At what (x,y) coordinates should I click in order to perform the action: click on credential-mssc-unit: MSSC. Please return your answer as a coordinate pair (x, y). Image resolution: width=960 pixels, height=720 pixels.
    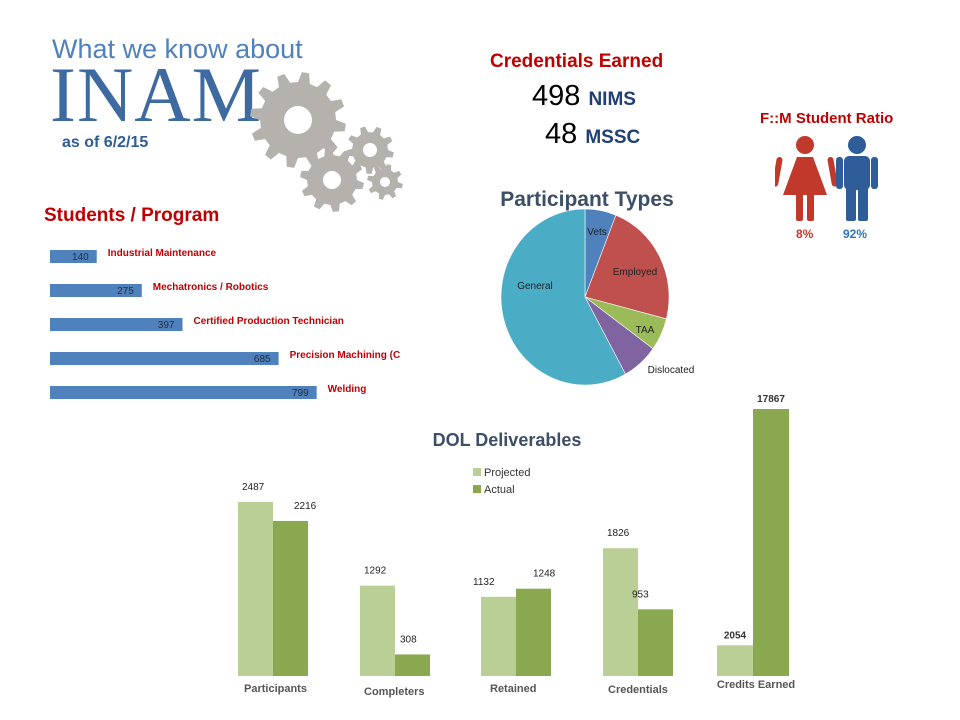
    Looking at the image, I should click on (613, 137).